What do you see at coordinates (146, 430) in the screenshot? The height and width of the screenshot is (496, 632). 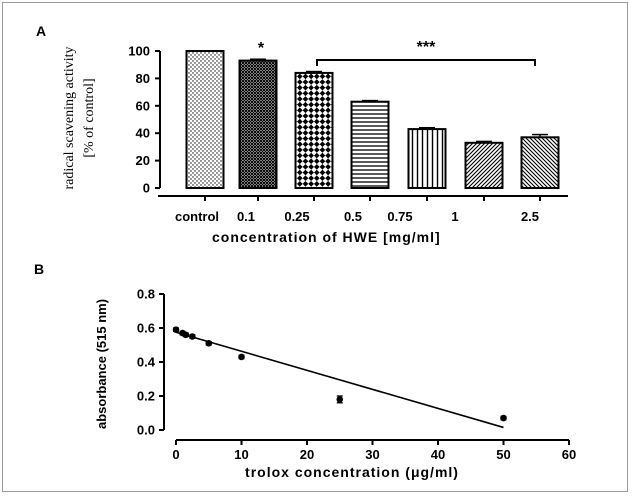 I see `panel-b-y-tick-label-0: 0.0` at bounding box center [146, 430].